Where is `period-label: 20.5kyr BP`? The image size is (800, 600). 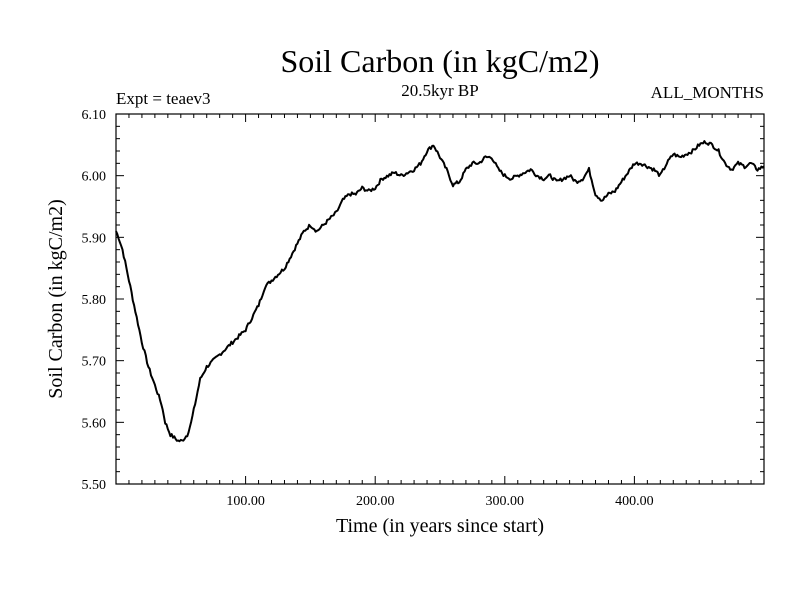 period-label: 20.5kyr BP is located at coordinates (439, 90).